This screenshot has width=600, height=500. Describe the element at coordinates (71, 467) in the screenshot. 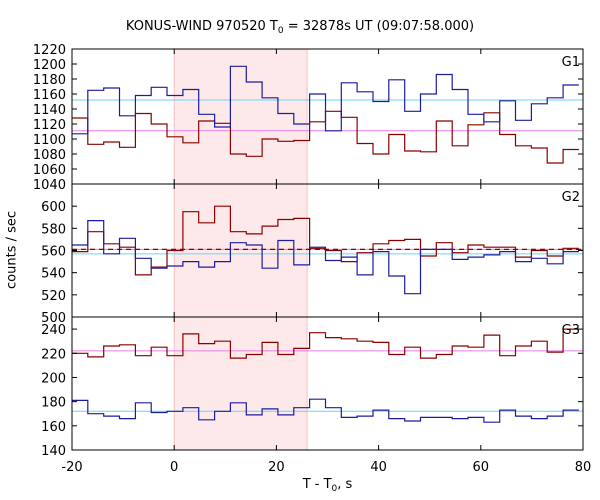

I see `x-tick-label: -20` at that location.